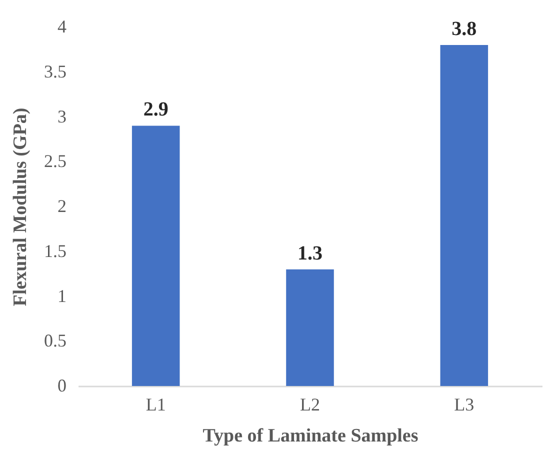 This screenshot has height=455, width=547. Describe the element at coordinates (62, 116) in the screenshot. I see `y-tick-label: 3` at that location.